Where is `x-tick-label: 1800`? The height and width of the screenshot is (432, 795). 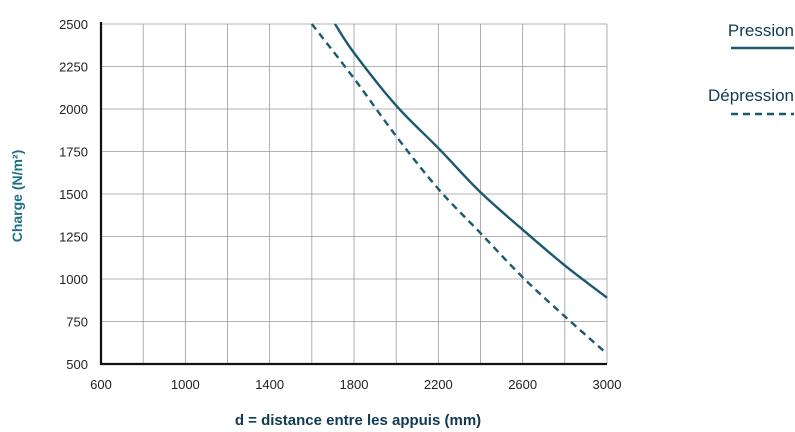
x-tick-label: 1800 is located at coordinates (354, 384).